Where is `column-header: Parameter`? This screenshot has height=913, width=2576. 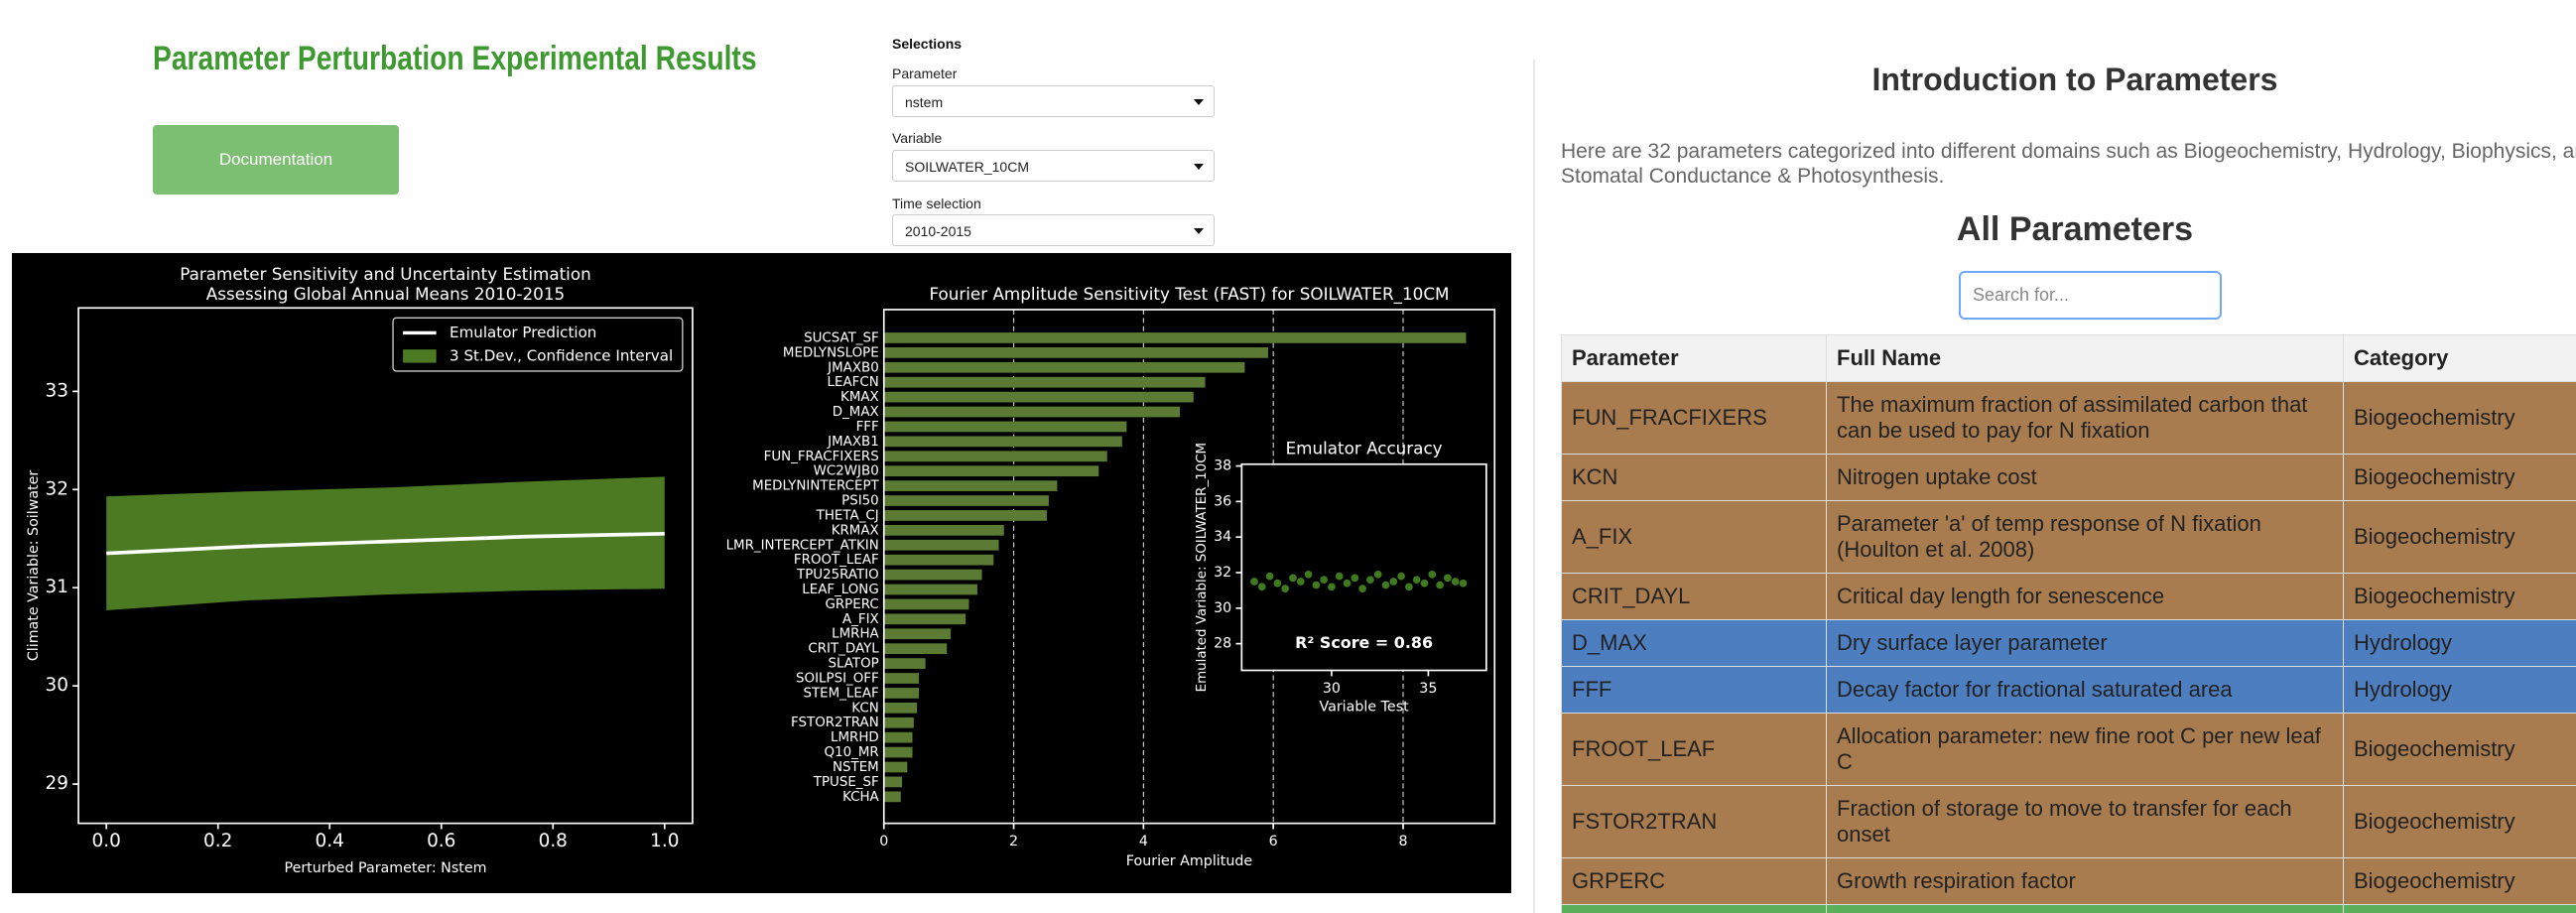
column-header: Parameter is located at coordinates (1694, 358).